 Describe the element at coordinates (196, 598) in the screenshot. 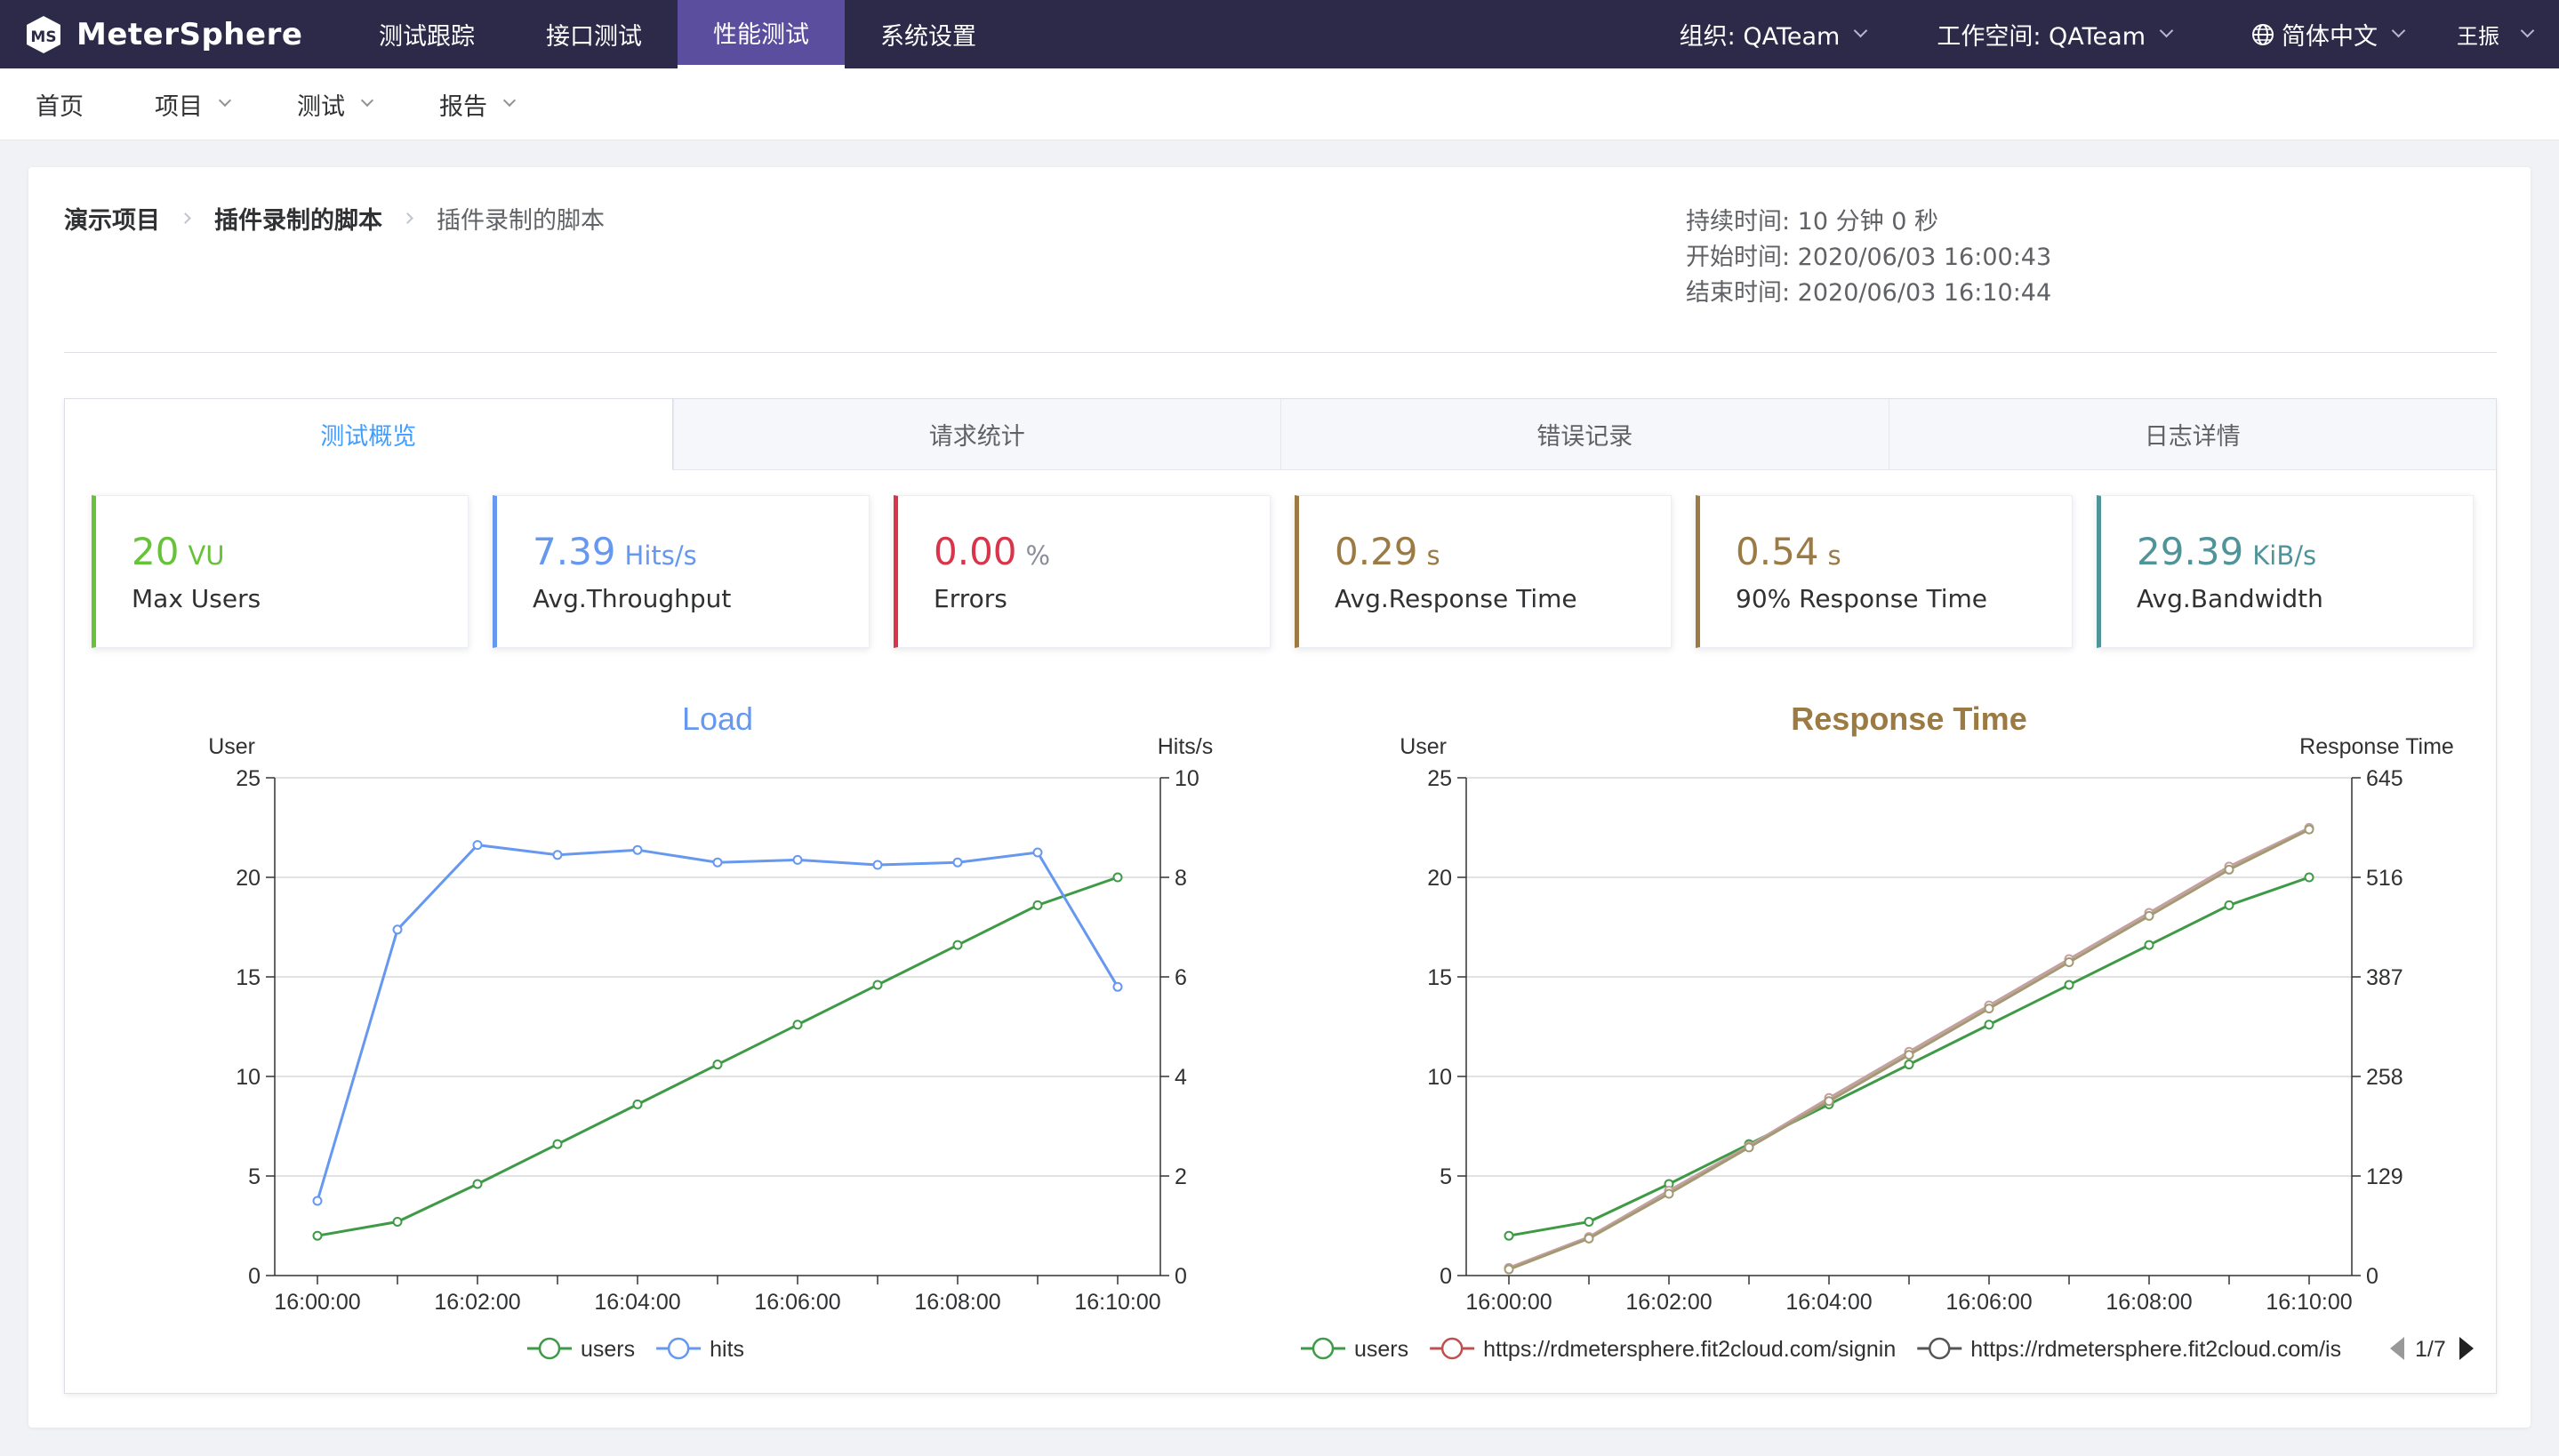

I see `metric-label: Max Users` at that location.